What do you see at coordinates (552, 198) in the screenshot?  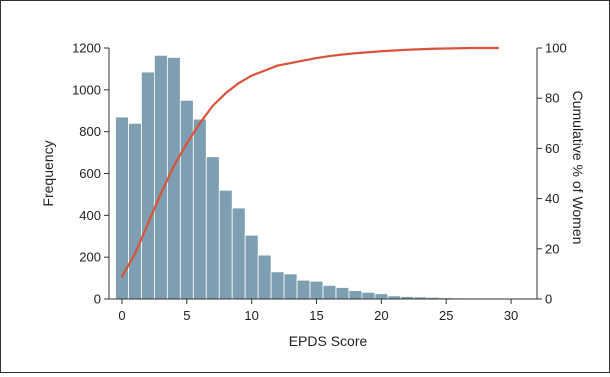 I see `y2-tick-label-40: 40` at bounding box center [552, 198].